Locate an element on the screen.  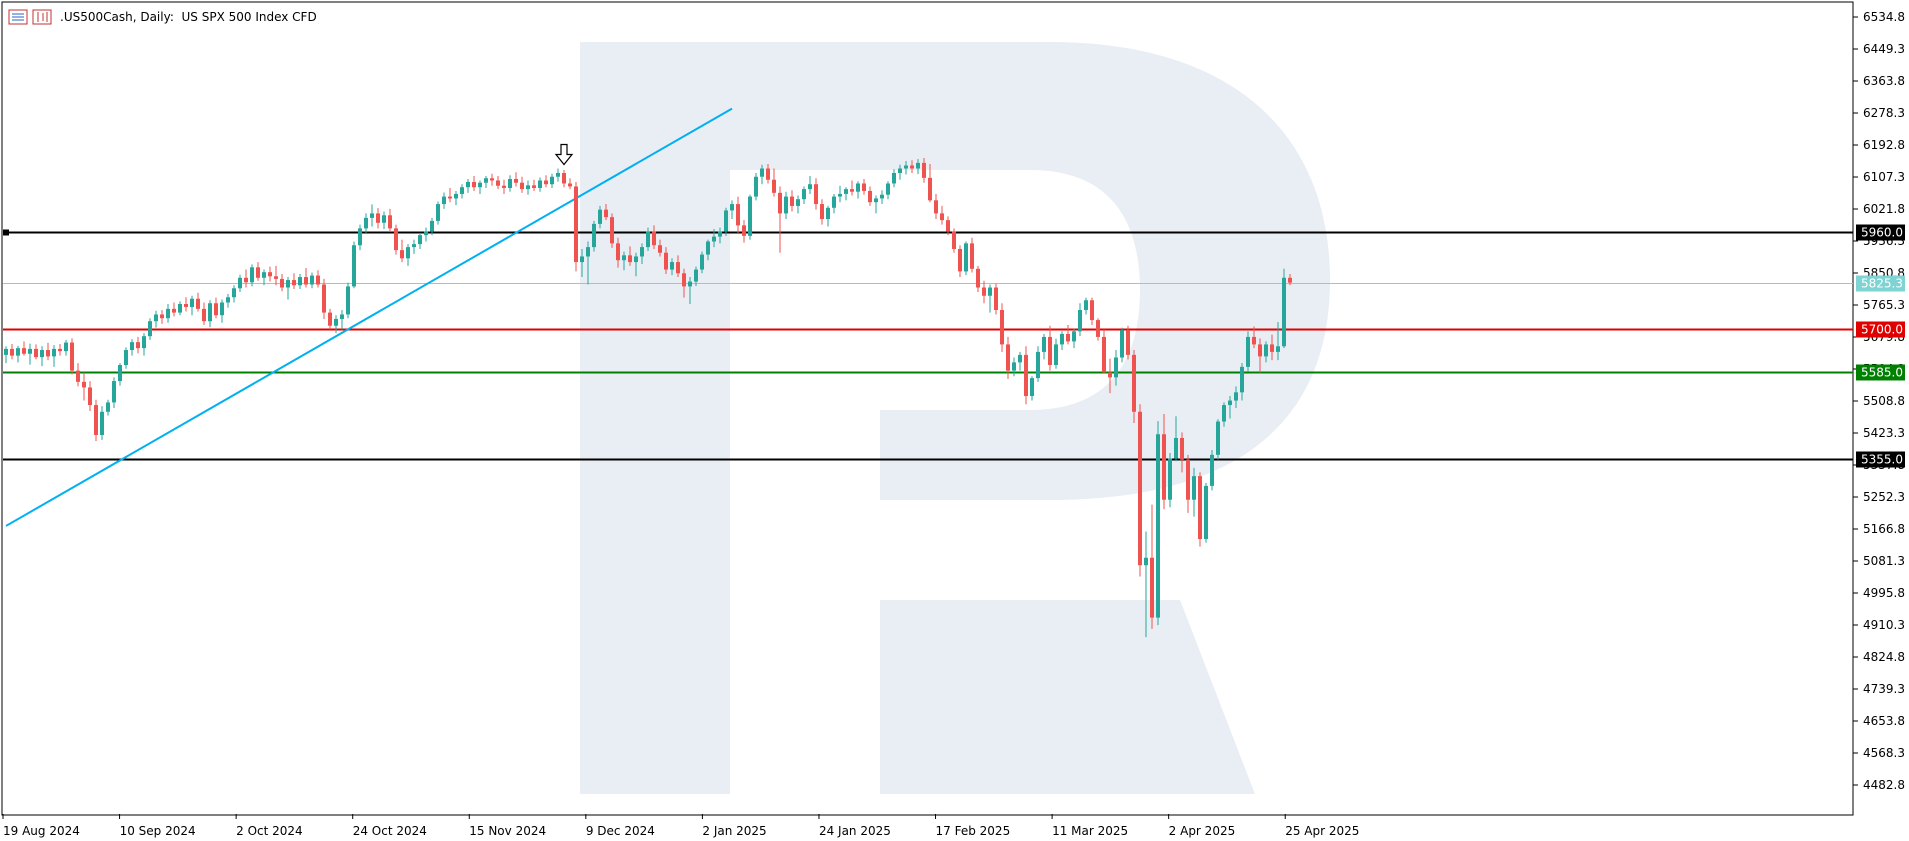
down-arrow-icon is located at coordinates (564, 154).